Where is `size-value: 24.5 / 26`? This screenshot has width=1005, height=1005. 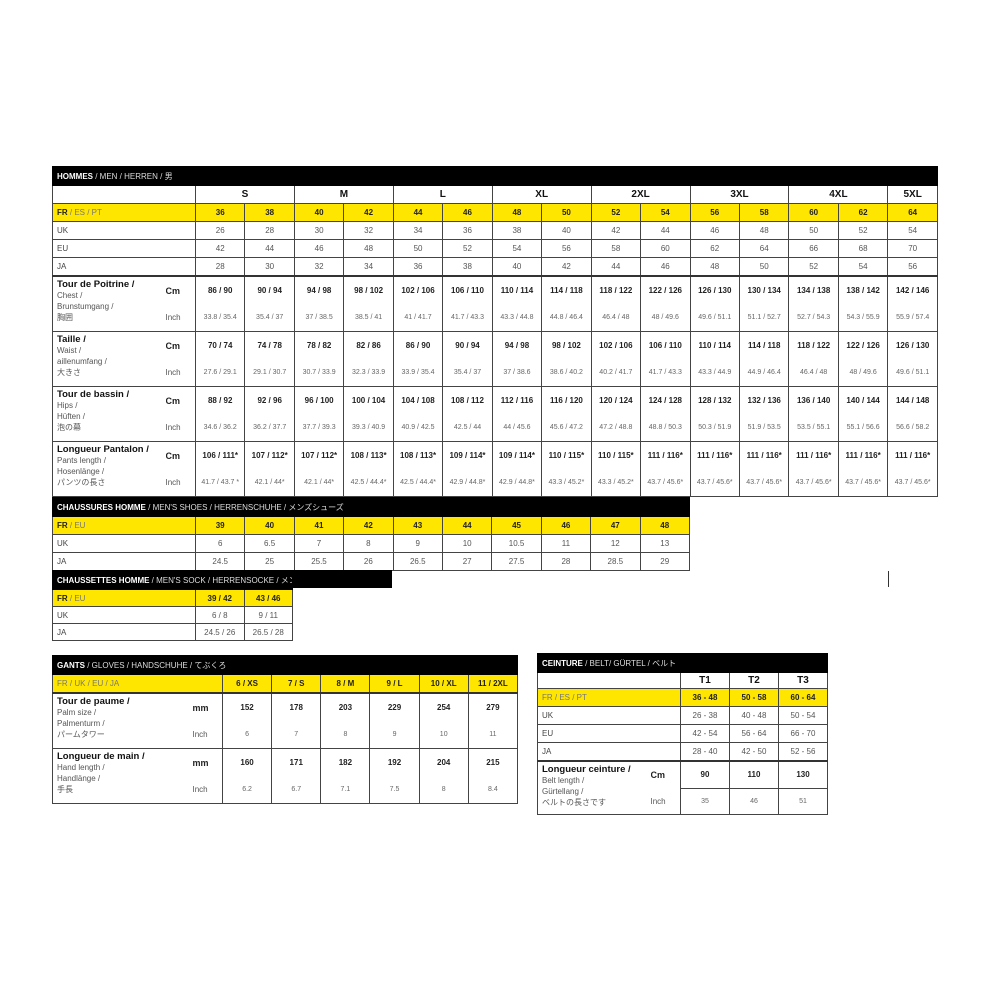 size-value: 24.5 / 26 is located at coordinates (220, 632).